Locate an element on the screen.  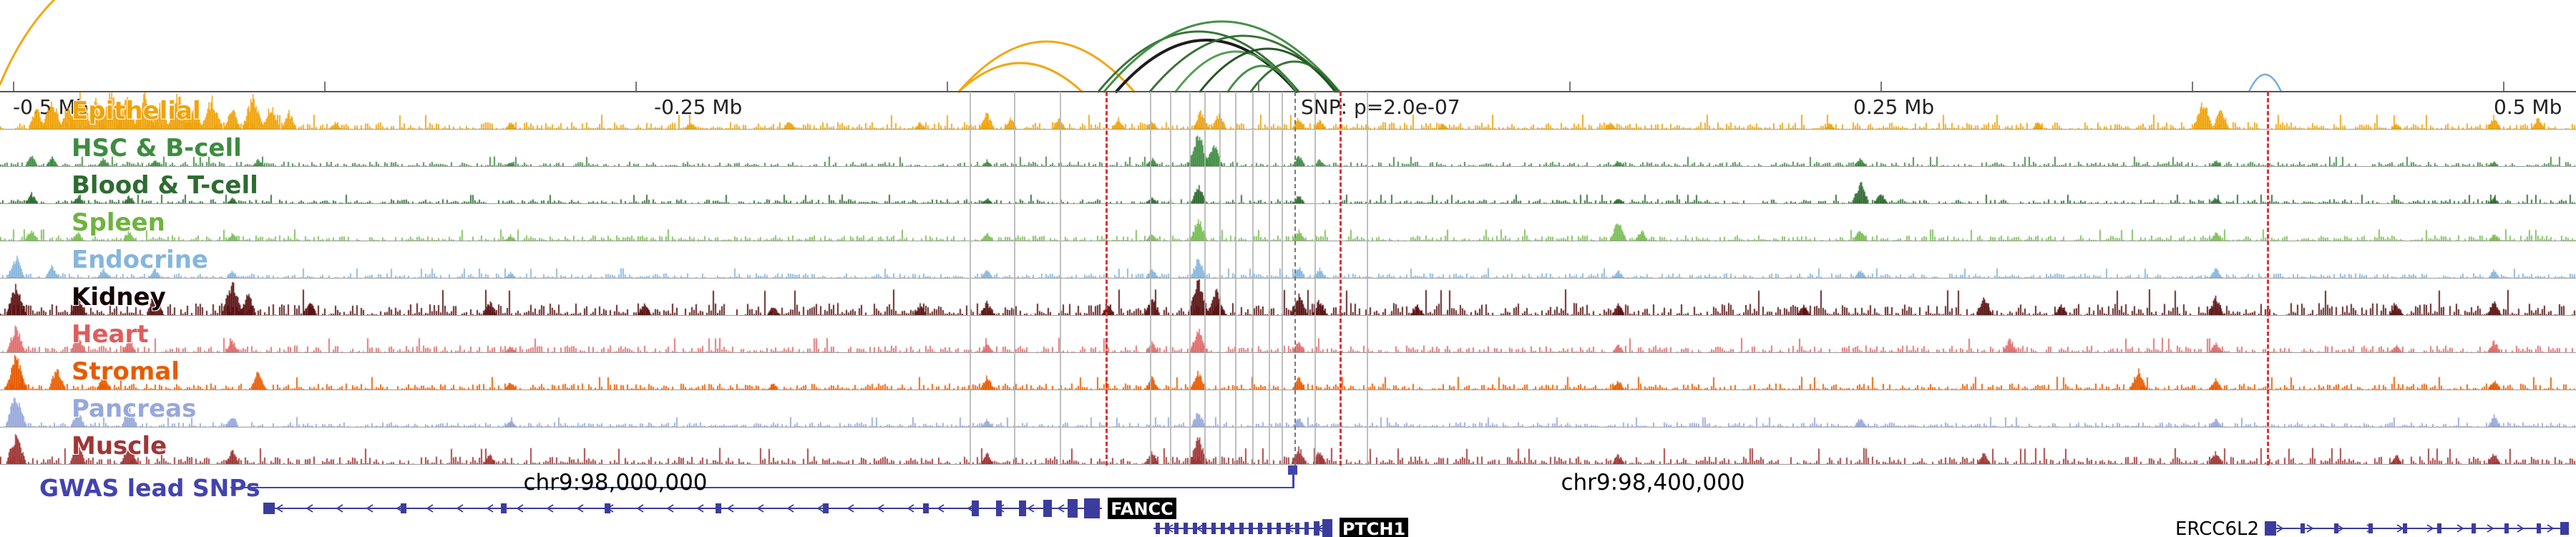
gene-annotation-track: FANCC PTCH1 ERCC6L2 is located at coordinates (1416, 517).